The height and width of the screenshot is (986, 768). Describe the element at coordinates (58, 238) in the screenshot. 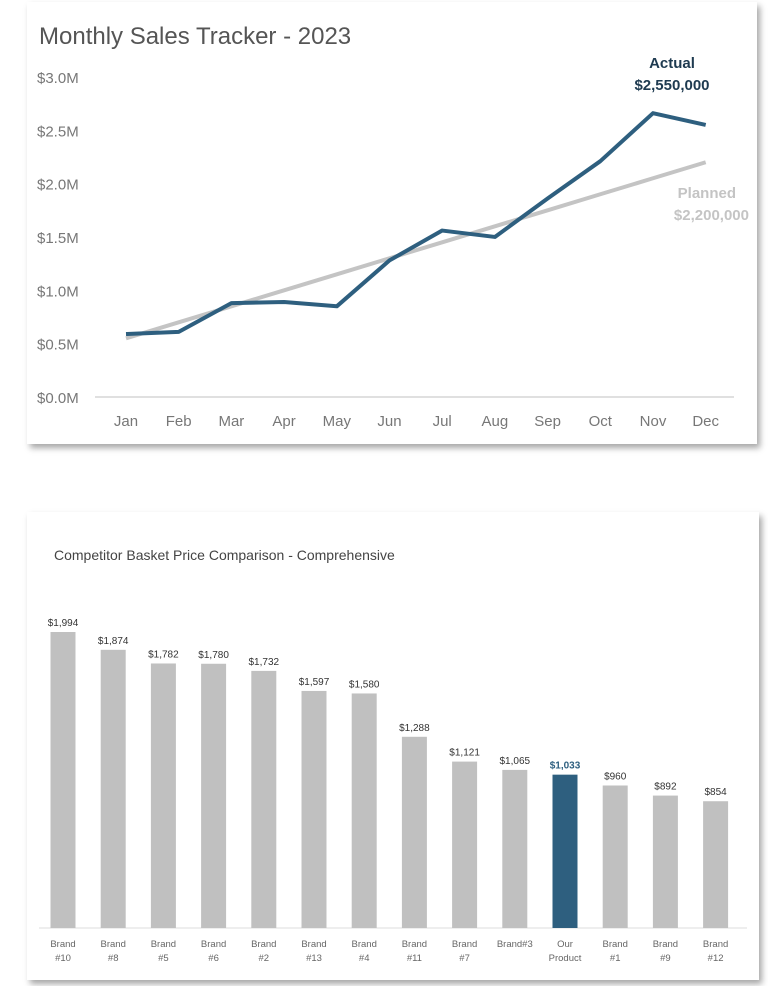

I see `y-tick-label: $1.5M` at that location.